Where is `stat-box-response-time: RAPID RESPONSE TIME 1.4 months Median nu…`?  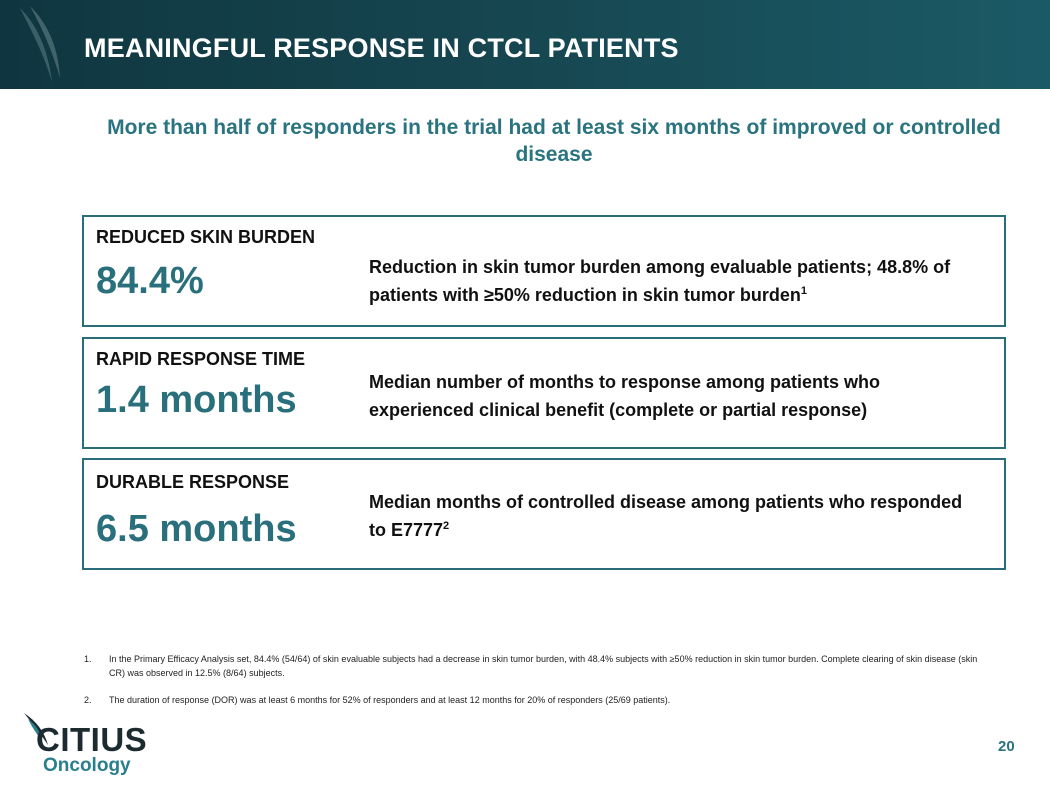 stat-box-response-time: RAPID RESPONSE TIME 1.4 months Median nu… is located at coordinates (544, 393).